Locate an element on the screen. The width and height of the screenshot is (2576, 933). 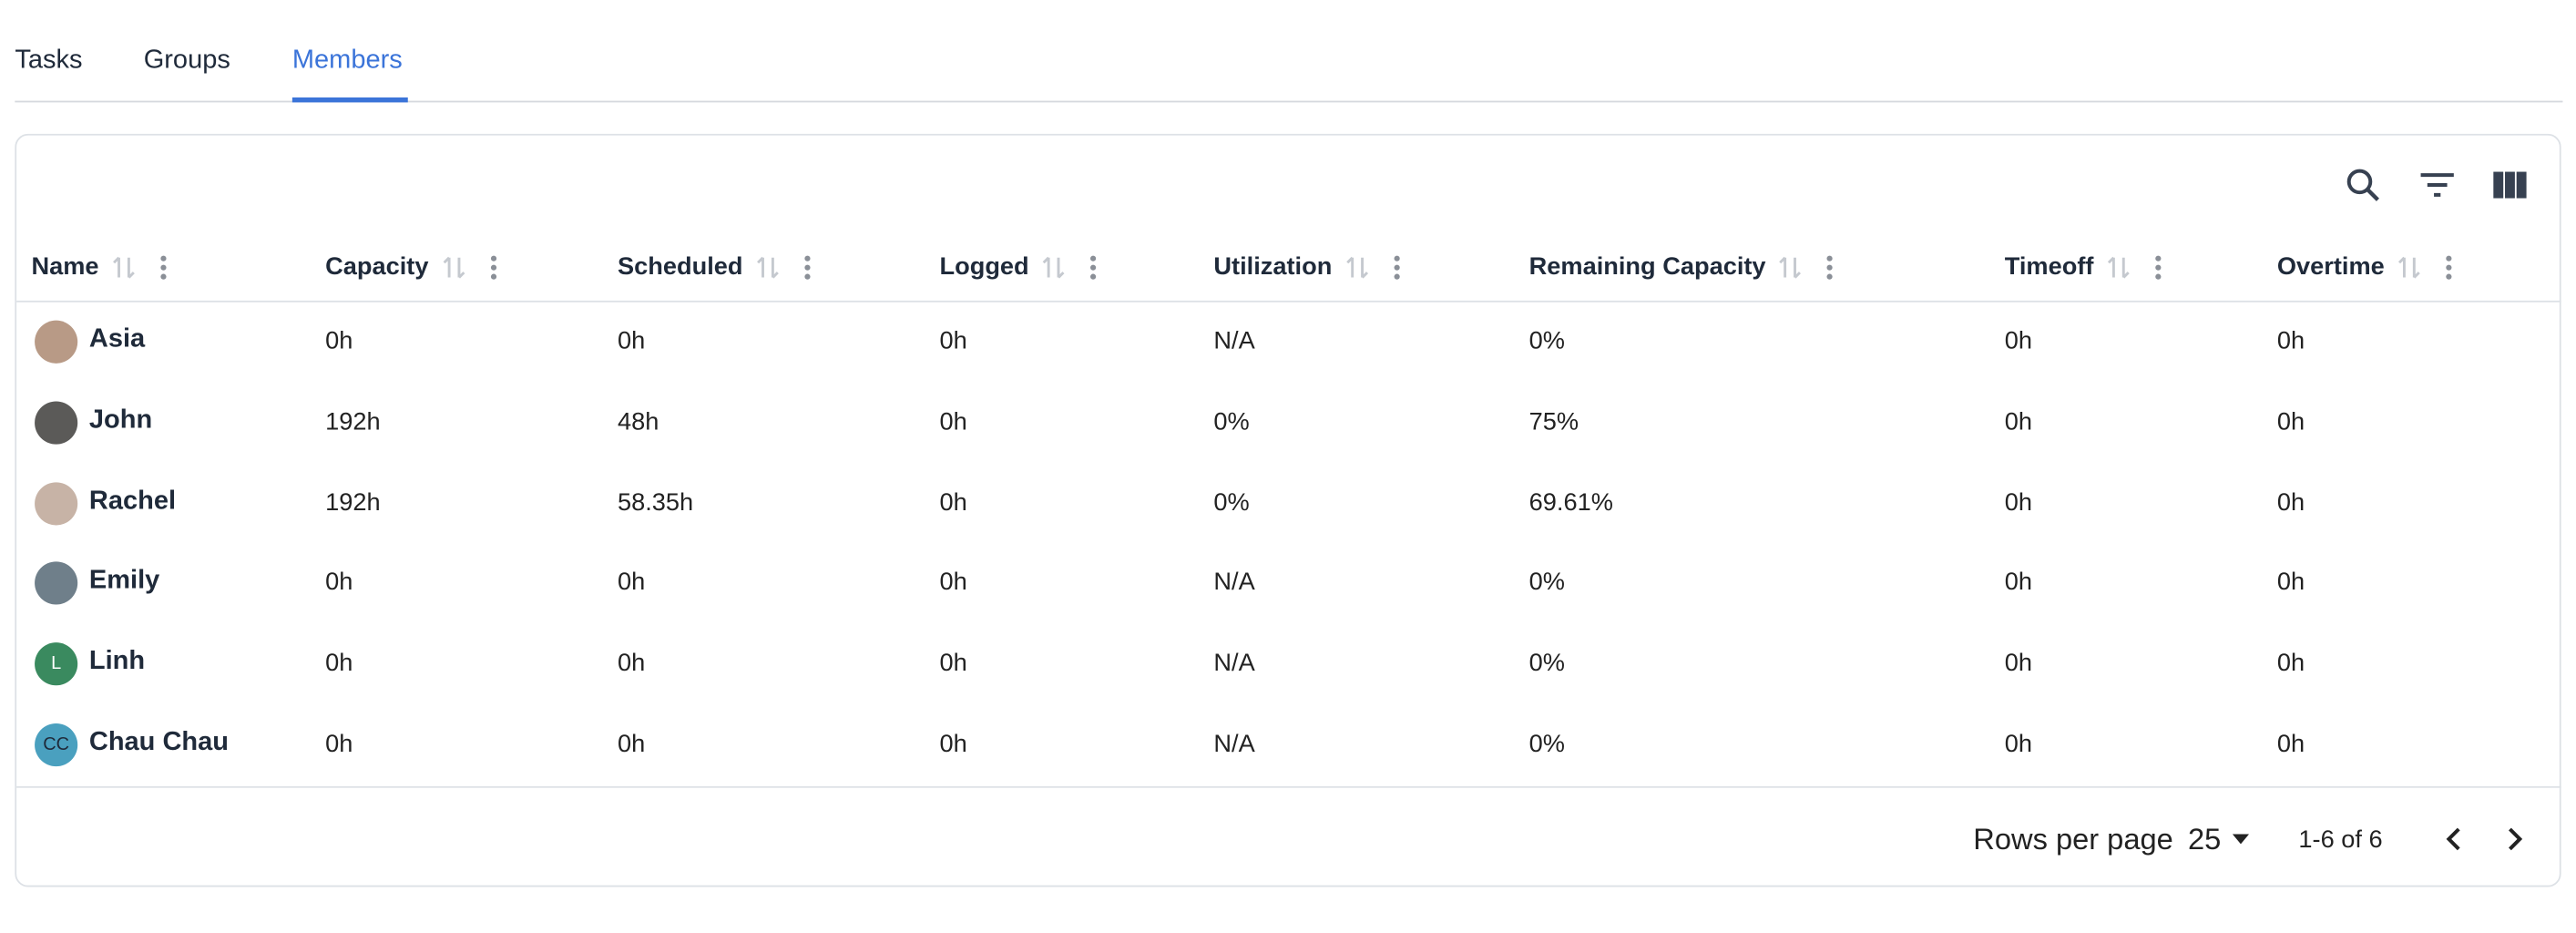
cell: 192h is located at coordinates (353, 502).